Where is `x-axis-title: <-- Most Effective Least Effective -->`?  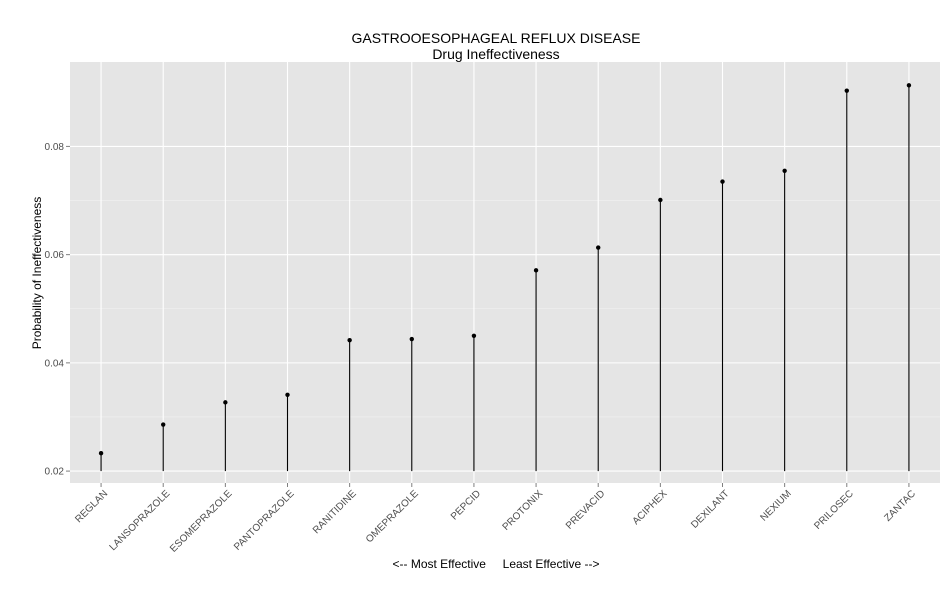 x-axis-title: <-- Most Effective Least Effective --> is located at coordinates (496, 564).